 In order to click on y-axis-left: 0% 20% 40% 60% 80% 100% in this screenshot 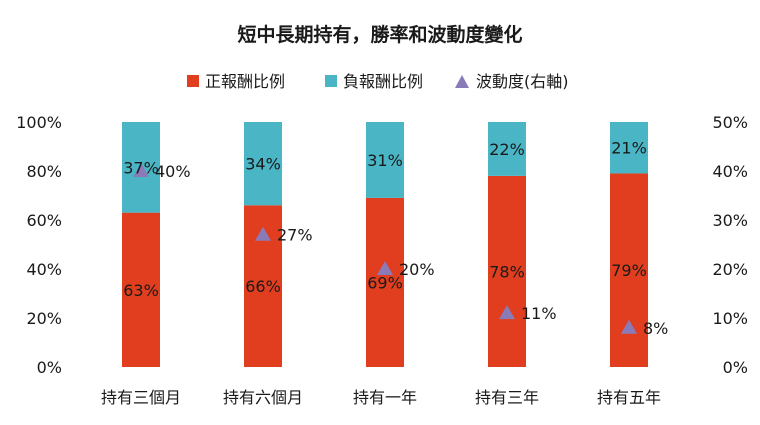, I will do `click(39, 245)`.